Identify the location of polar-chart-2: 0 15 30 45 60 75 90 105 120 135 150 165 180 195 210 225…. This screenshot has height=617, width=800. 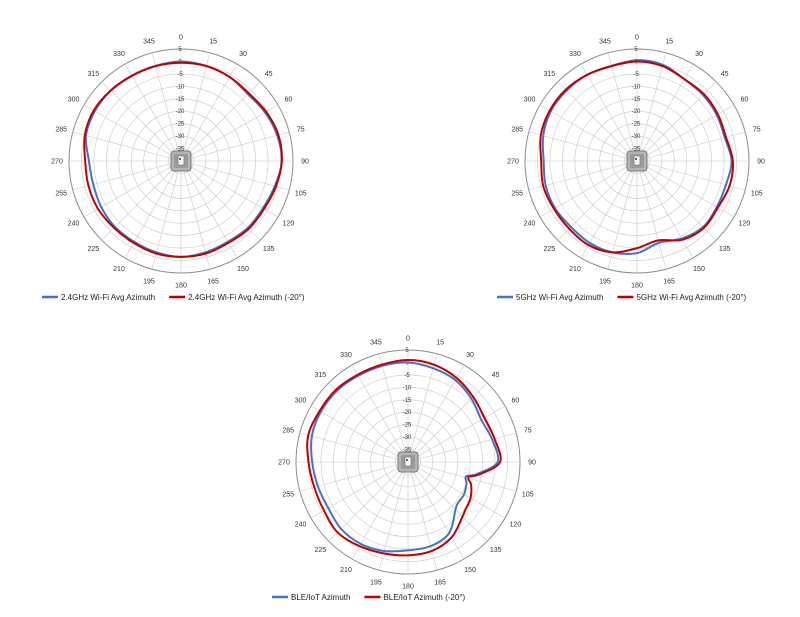
(631, 168).